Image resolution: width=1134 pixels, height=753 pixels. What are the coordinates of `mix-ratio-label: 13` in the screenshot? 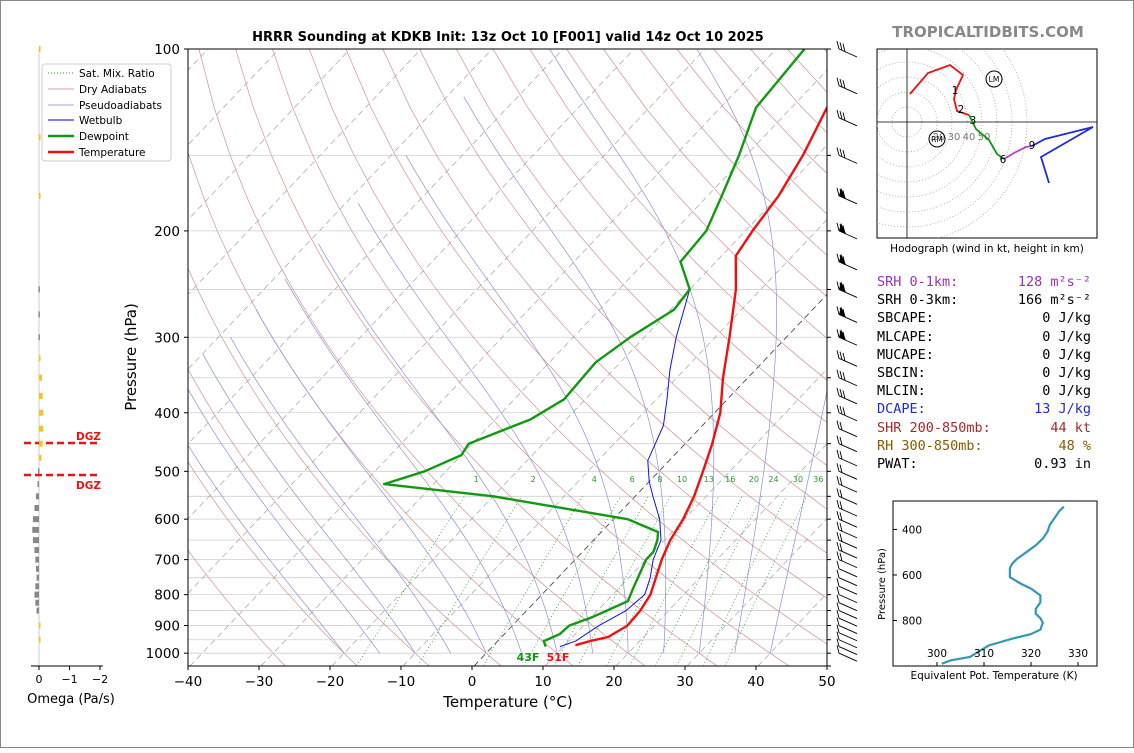 It's located at (709, 479).